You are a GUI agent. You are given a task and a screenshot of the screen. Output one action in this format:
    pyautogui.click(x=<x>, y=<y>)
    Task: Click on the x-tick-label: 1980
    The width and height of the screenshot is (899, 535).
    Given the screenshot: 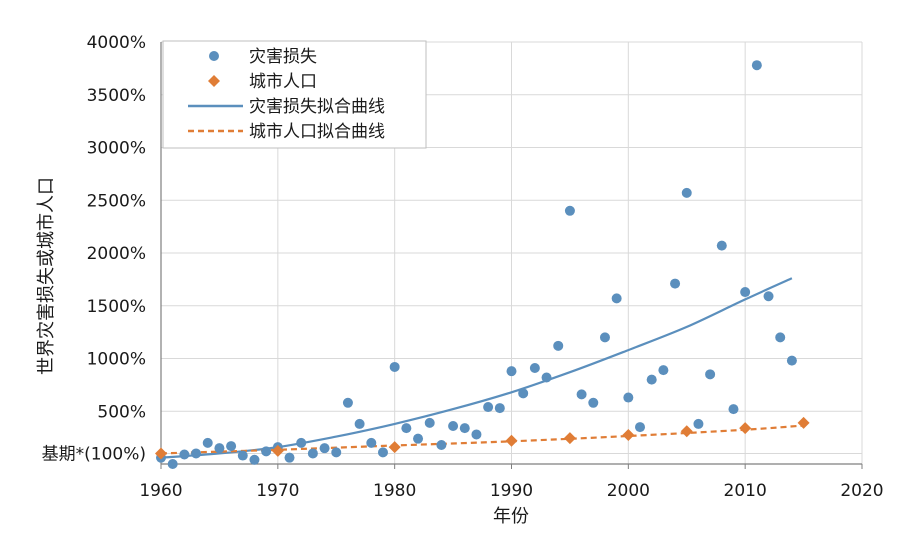 What is the action you would take?
    pyautogui.click(x=394, y=491)
    